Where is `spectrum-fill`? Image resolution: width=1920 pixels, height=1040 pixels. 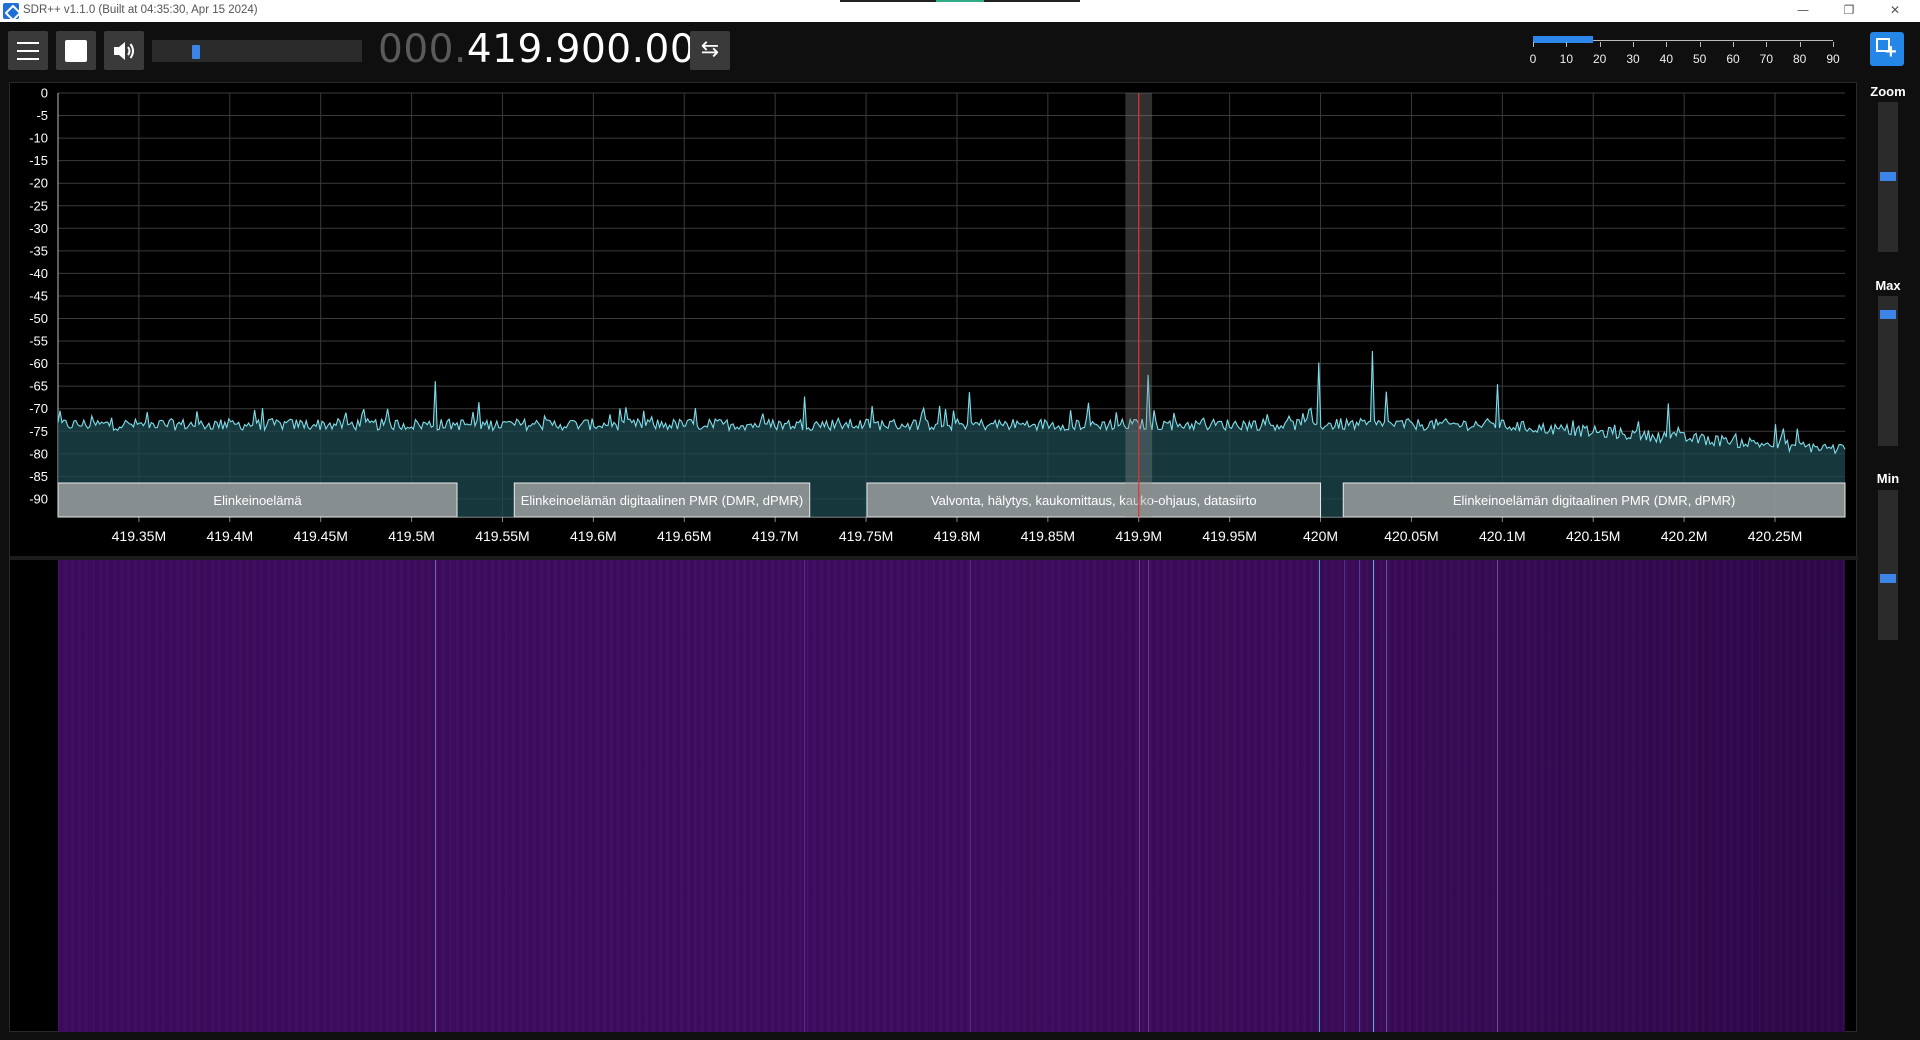
spectrum-fill is located at coordinates (951, 434).